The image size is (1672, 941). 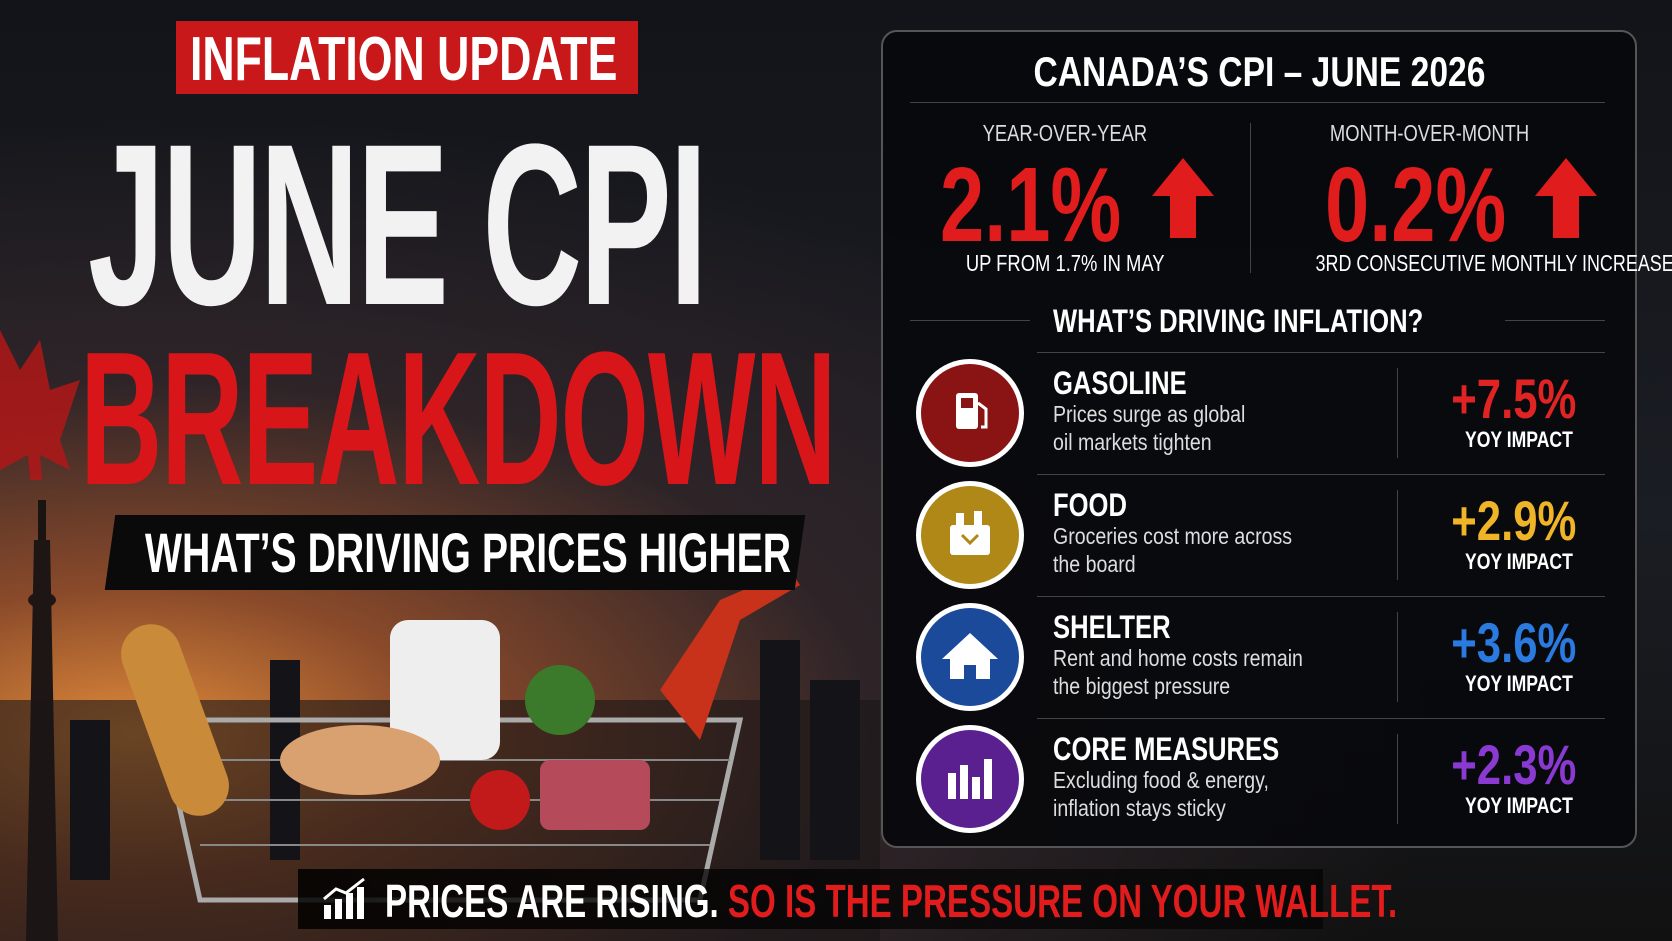 What do you see at coordinates (1238, 321) in the screenshot?
I see `drivers-title-text: WHAT’S DRIVING INFLATION?` at bounding box center [1238, 321].